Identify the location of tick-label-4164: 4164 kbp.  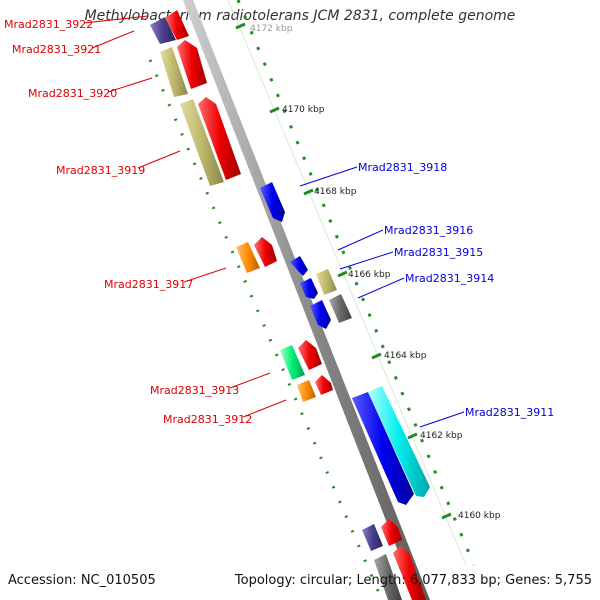
(405, 356).